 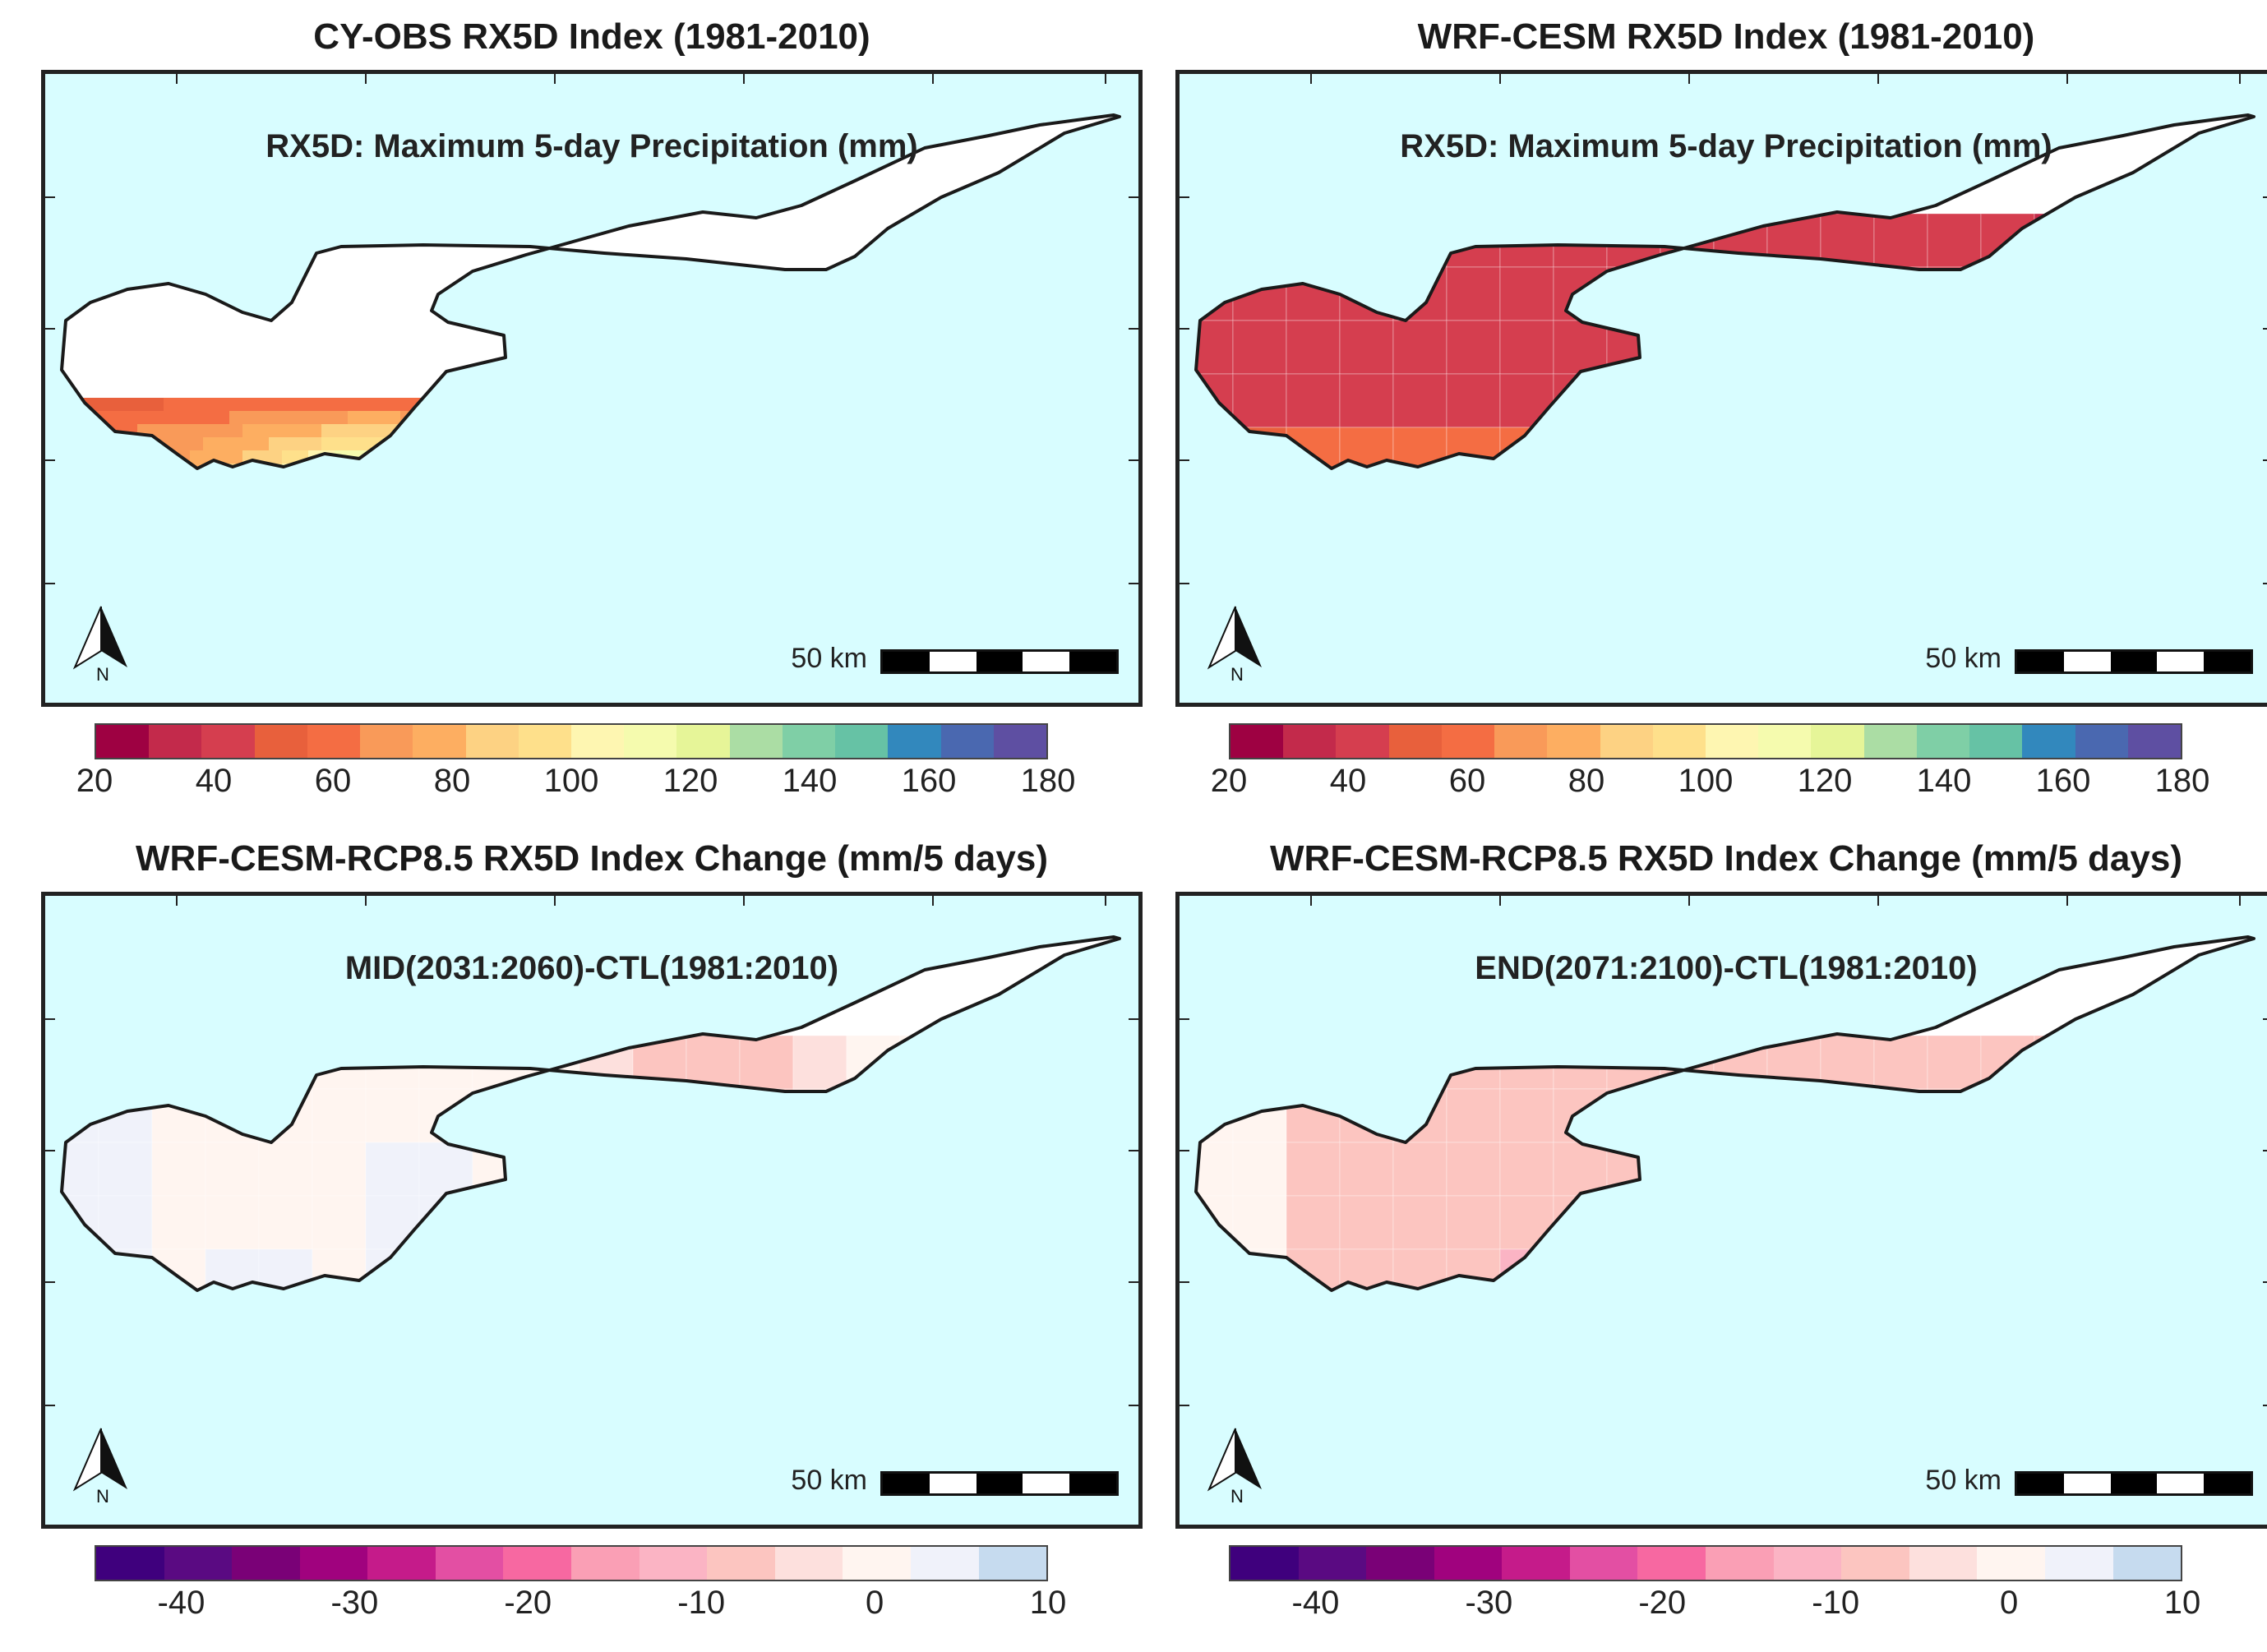 What do you see at coordinates (94, 781) in the screenshot?
I see `colorbar-tick-label: 20` at bounding box center [94, 781].